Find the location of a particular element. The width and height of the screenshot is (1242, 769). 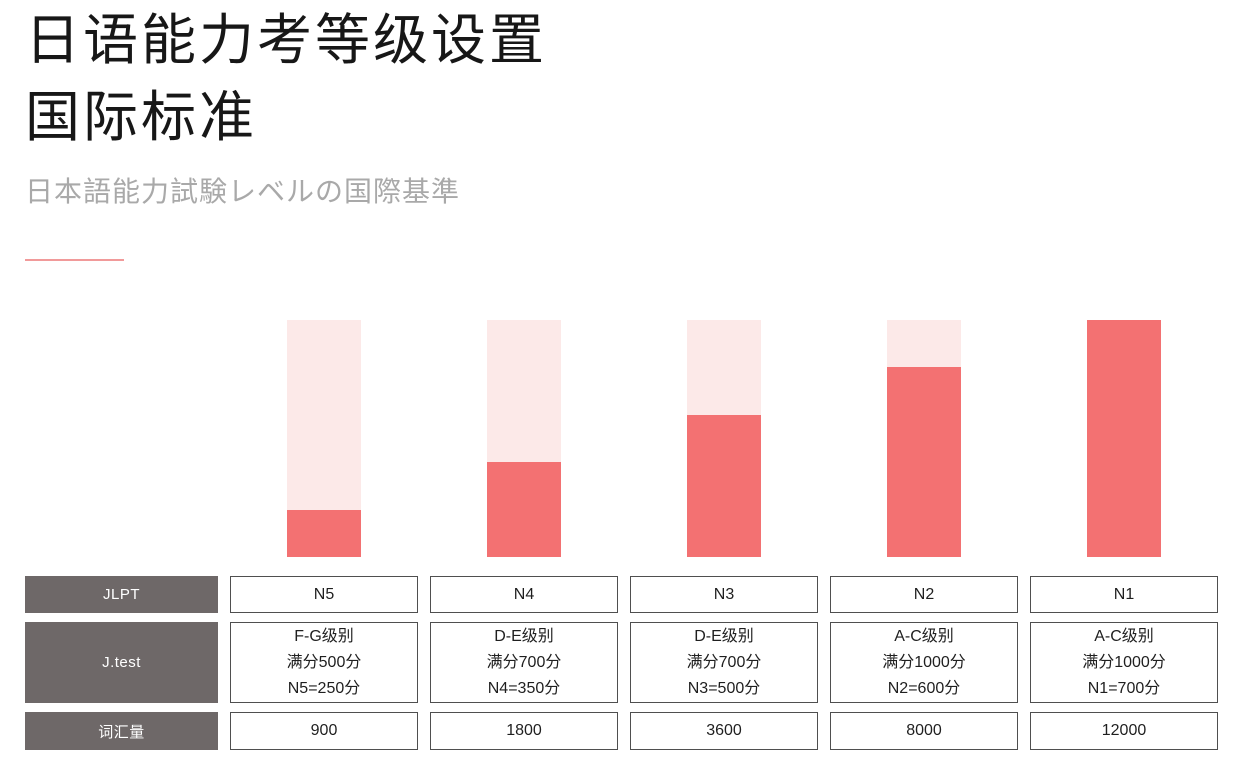

bar-n5-fill is located at coordinates (324, 533).